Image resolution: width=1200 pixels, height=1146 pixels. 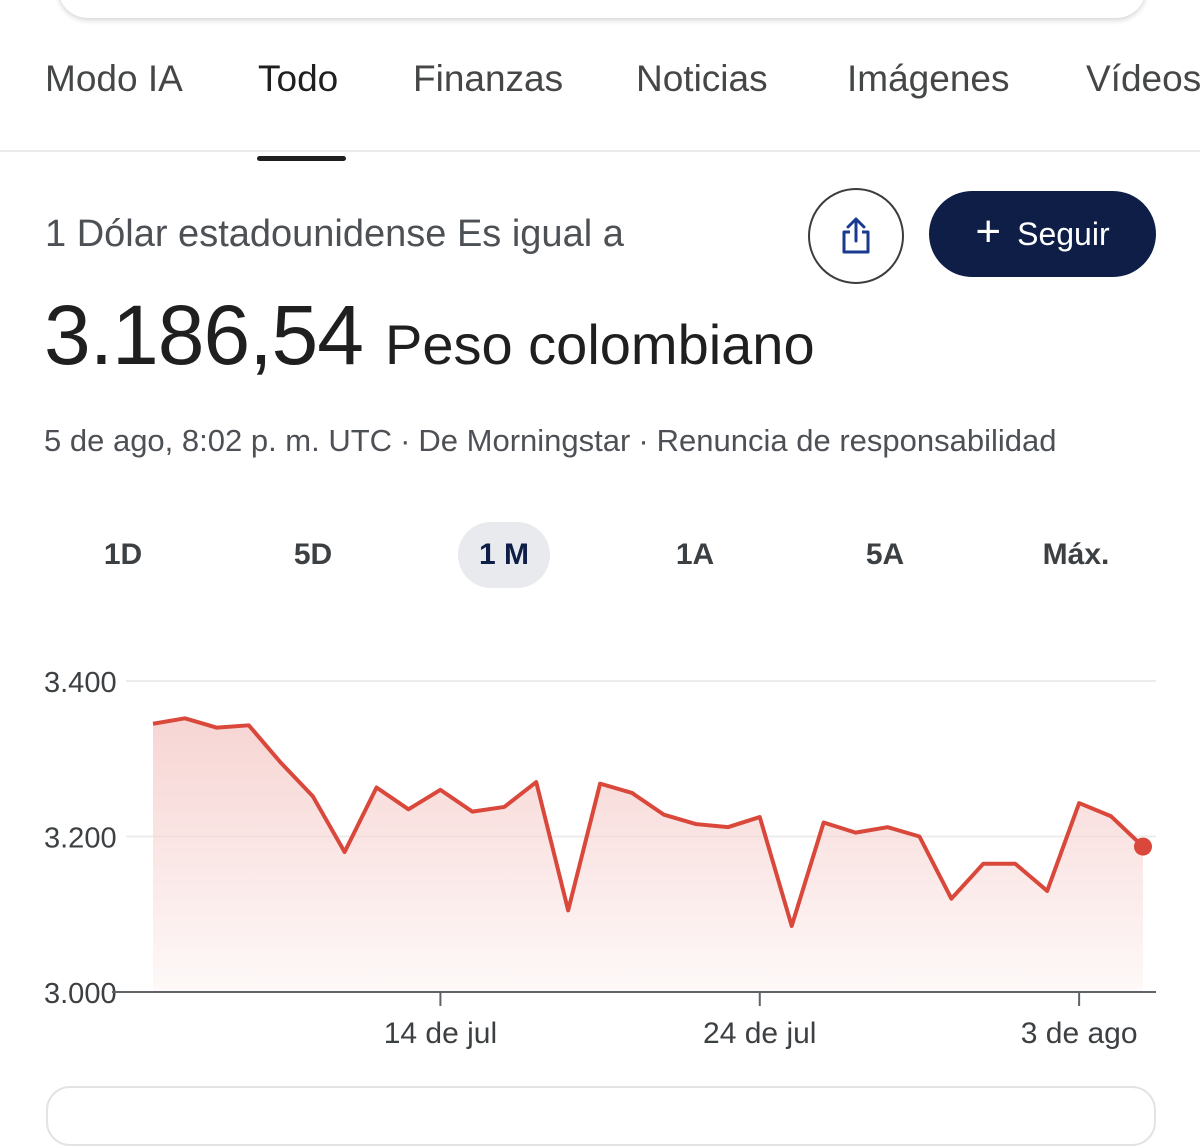 What do you see at coordinates (204, 335) in the screenshot?
I see `rate-value: 3.186,54` at bounding box center [204, 335].